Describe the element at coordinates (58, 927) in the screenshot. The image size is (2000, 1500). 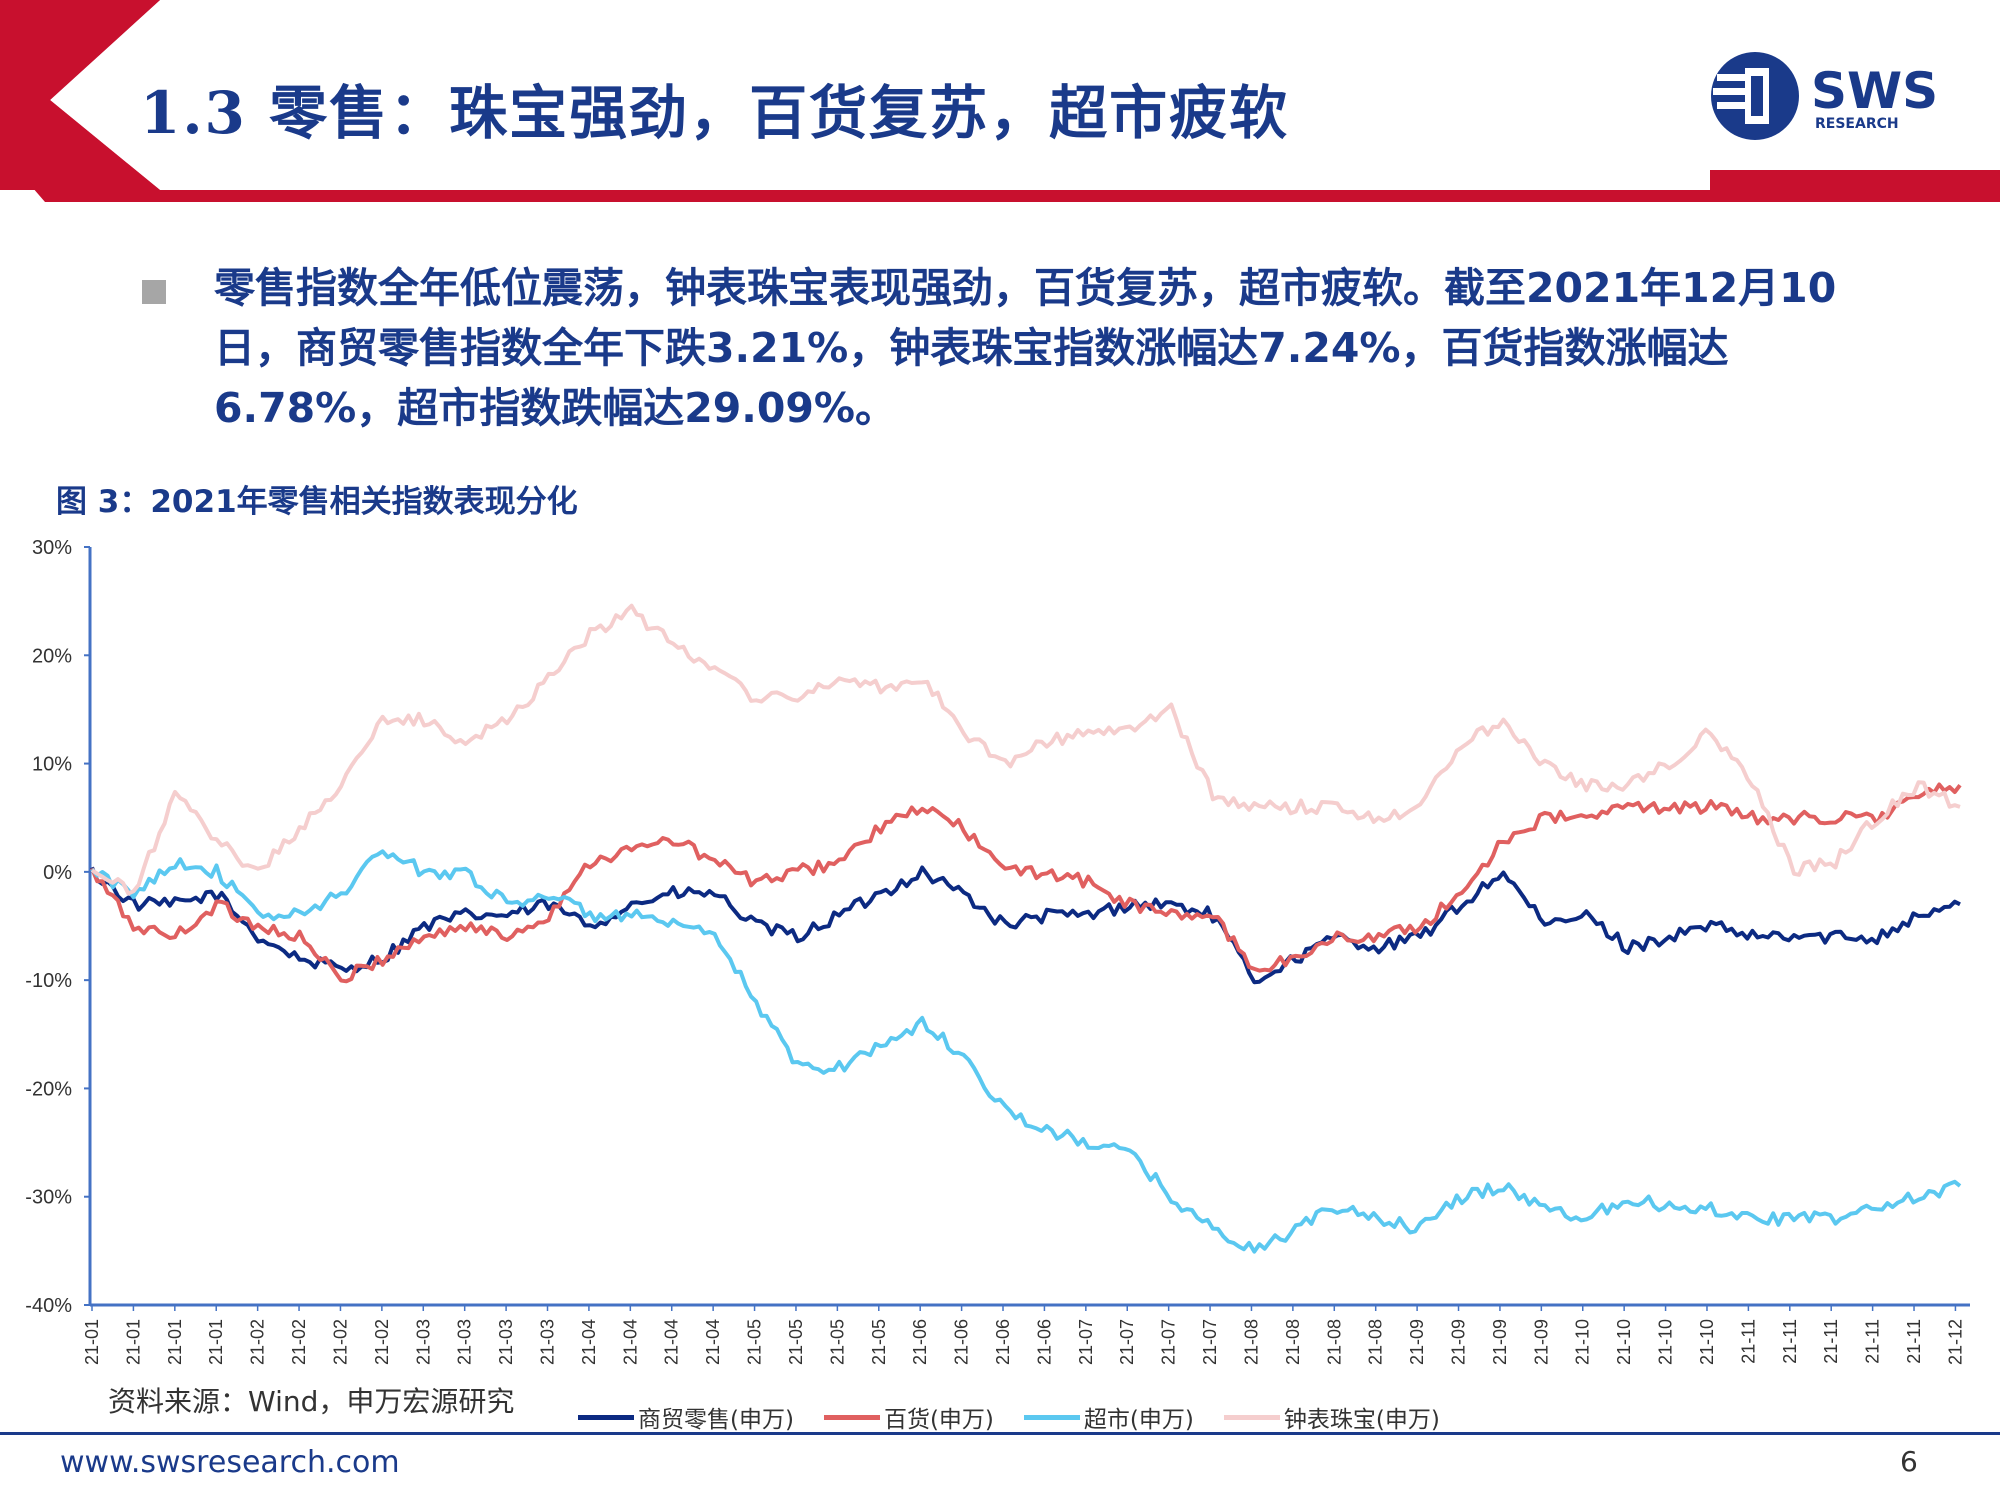
I see `y-axis: 30% 20% 10% 0% -10% -20% -30% -40%` at that location.